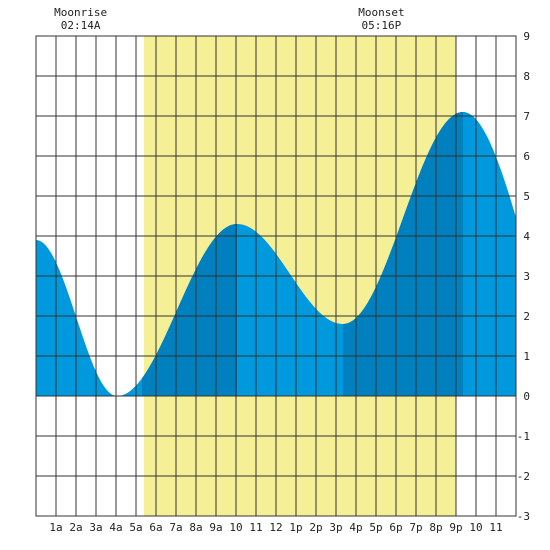  Describe the element at coordinates (526, 36) in the screenshot. I see `y-tick-label: 9` at that location.